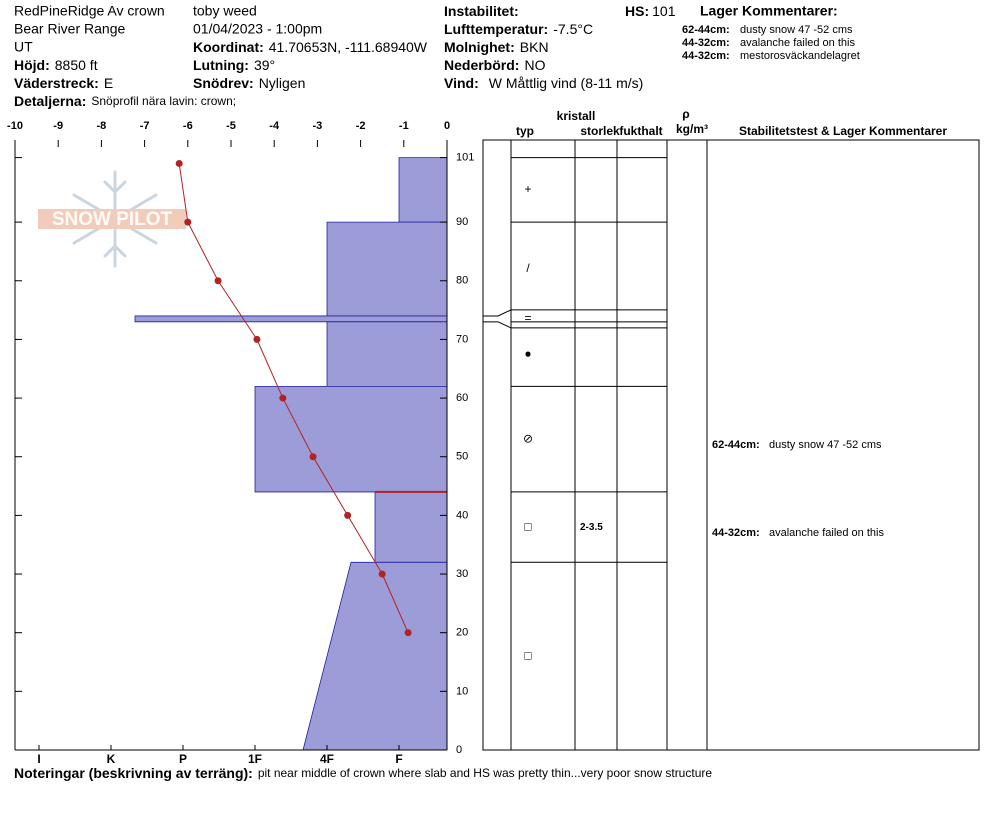 This screenshot has width=994, height=840. I want to click on hardness-tick-label: P, so click(183, 759).